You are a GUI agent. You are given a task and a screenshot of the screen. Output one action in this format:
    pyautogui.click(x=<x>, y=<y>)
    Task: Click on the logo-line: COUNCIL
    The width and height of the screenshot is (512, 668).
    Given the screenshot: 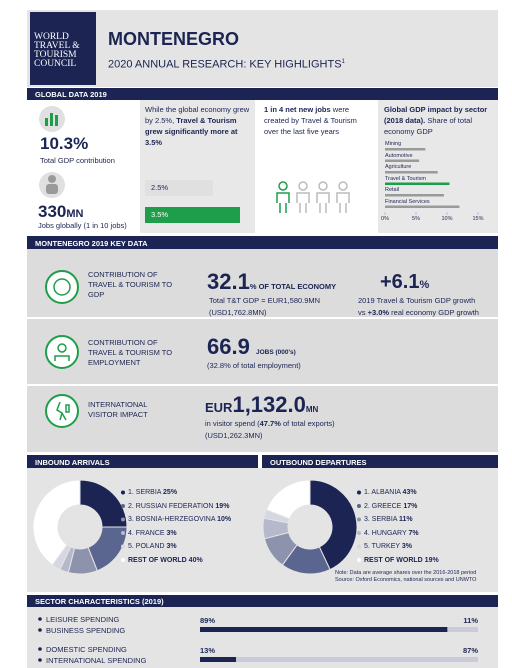 What is the action you would take?
    pyautogui.click(x=55, y=64)
    